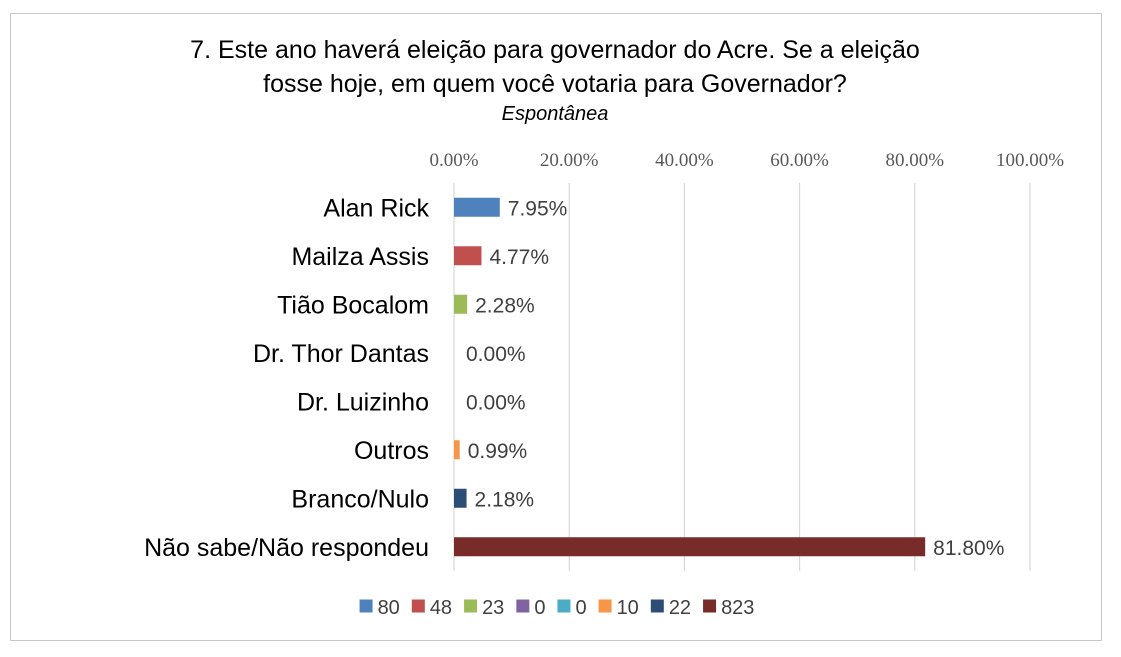 The width and height of the screenshot is (1121, 657). What do you see at coordinates (363, 402) in the screenshot?
I see `category-label: Dr. Luizinho` at bounding box center [363, 402].